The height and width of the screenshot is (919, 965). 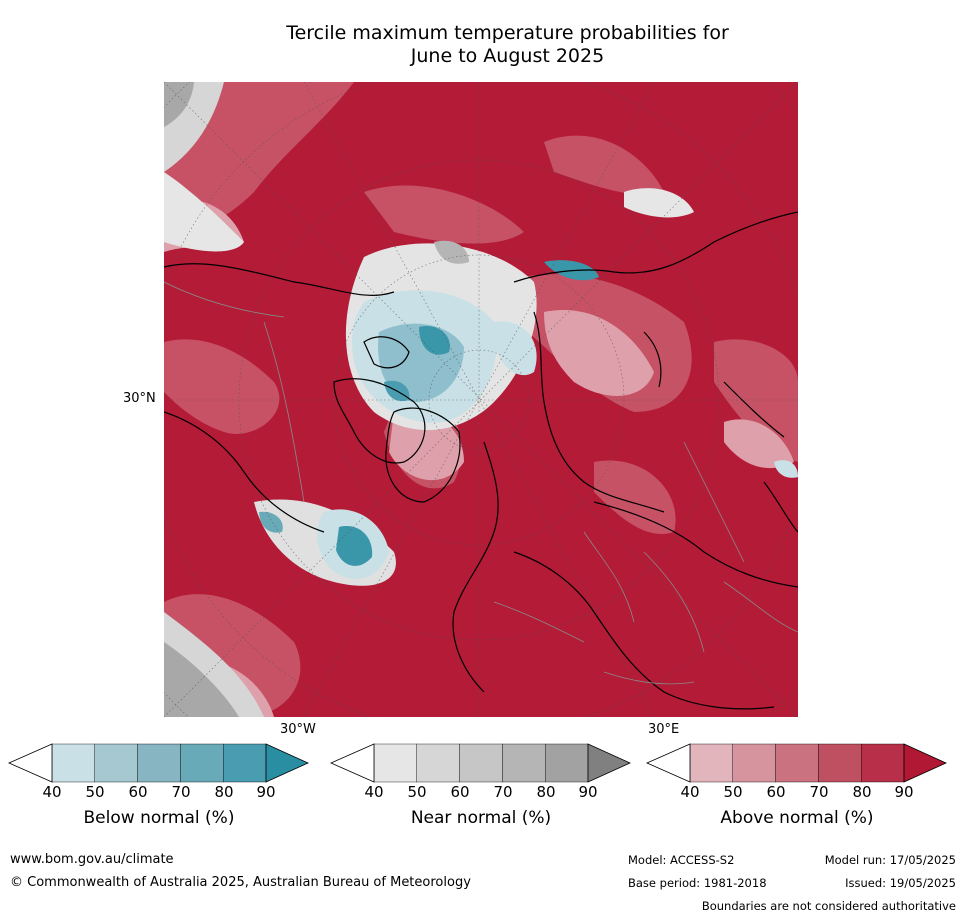 What do you see at coordinates (460, 792) in the screenshot?
I see `near-tick-60: 60` at bounding box center [460, 792].